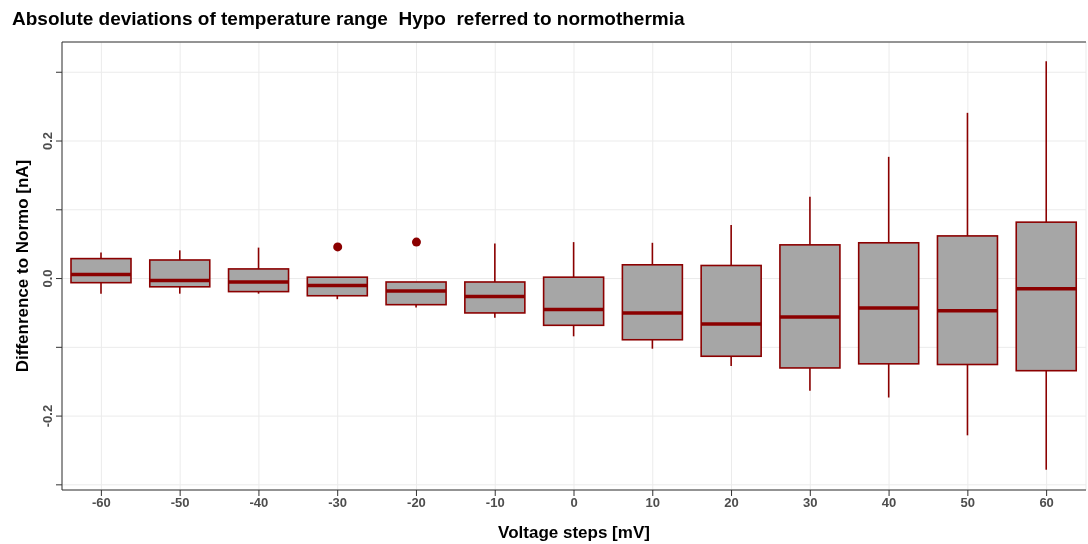 The image size is (1088, 544). I want to click on x-tick-label: 20, so click(731, 503).